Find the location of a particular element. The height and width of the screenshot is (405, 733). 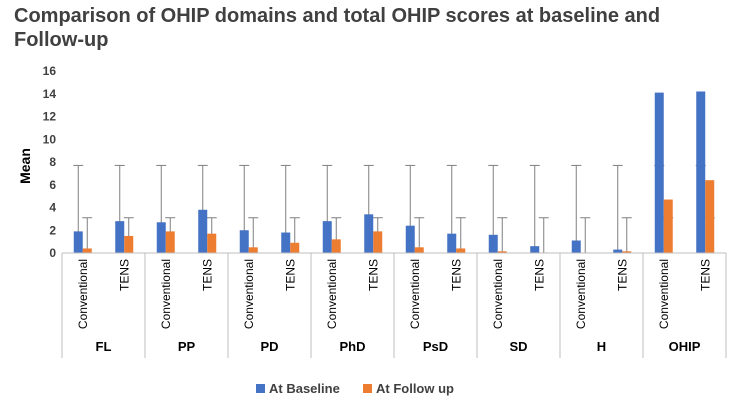

y-tick-label: 10 is located at coordinates (50, 139).